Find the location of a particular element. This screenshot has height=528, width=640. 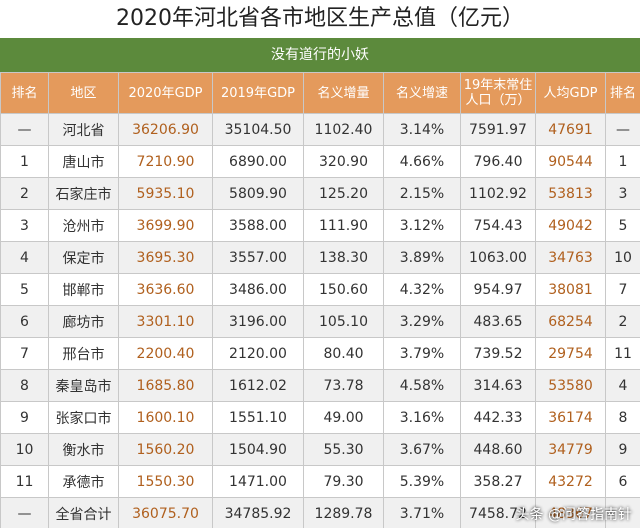

header-cell: 人均GDP is located at coordinates (570, 93).